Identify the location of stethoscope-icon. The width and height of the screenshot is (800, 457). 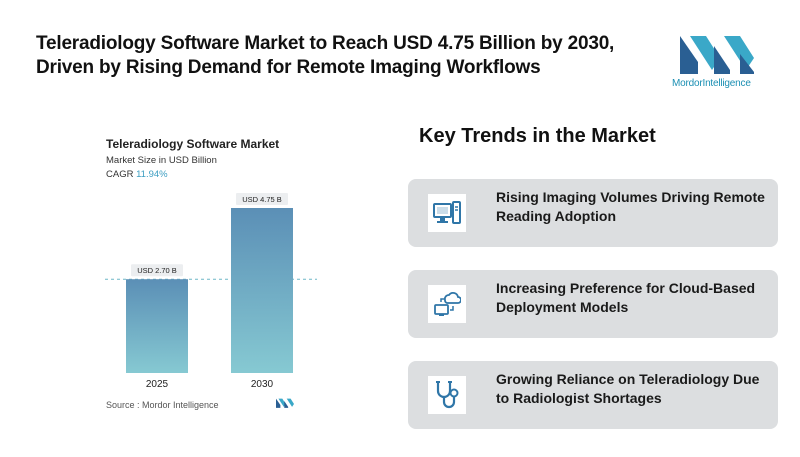
(447, 395).